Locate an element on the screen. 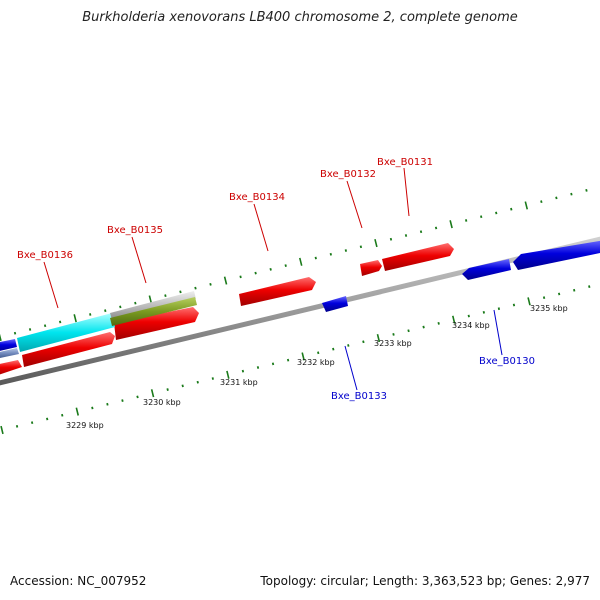 The width and height of the screenshot is (600, 600). scale-label-3233: 3233 kbp is located at coordinates (393, 343).